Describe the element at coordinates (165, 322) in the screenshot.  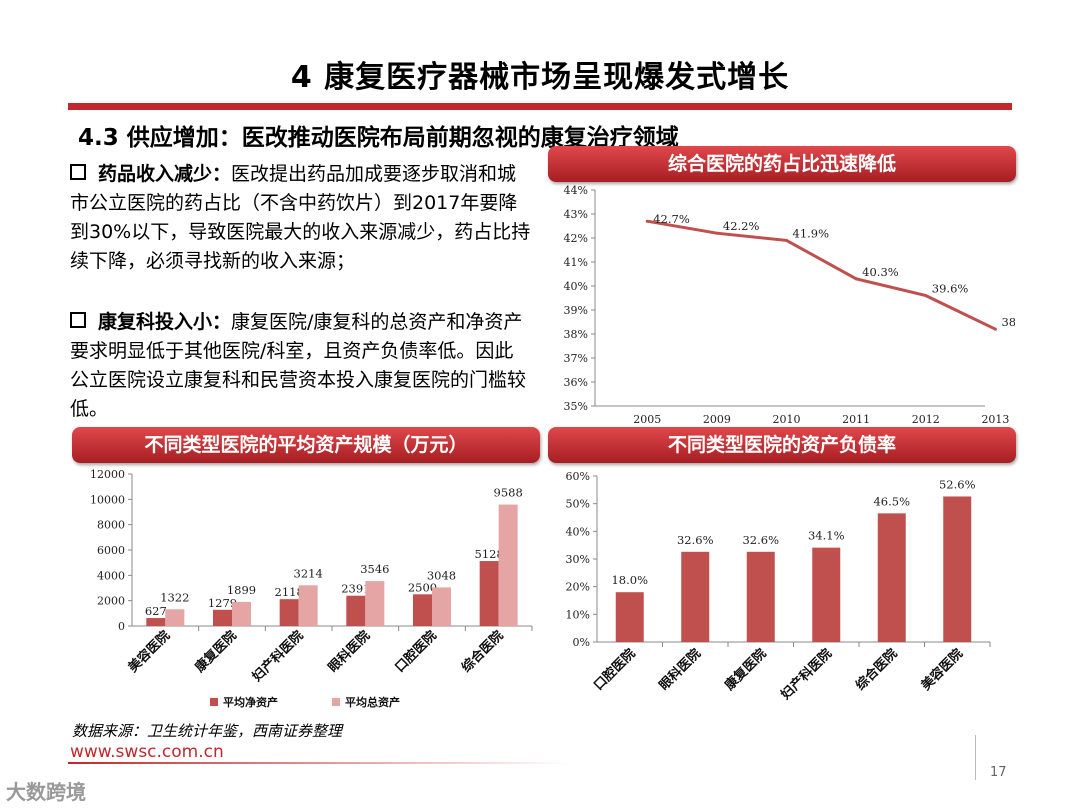
I see `bullet-head: 康复科投入小：` at that location.